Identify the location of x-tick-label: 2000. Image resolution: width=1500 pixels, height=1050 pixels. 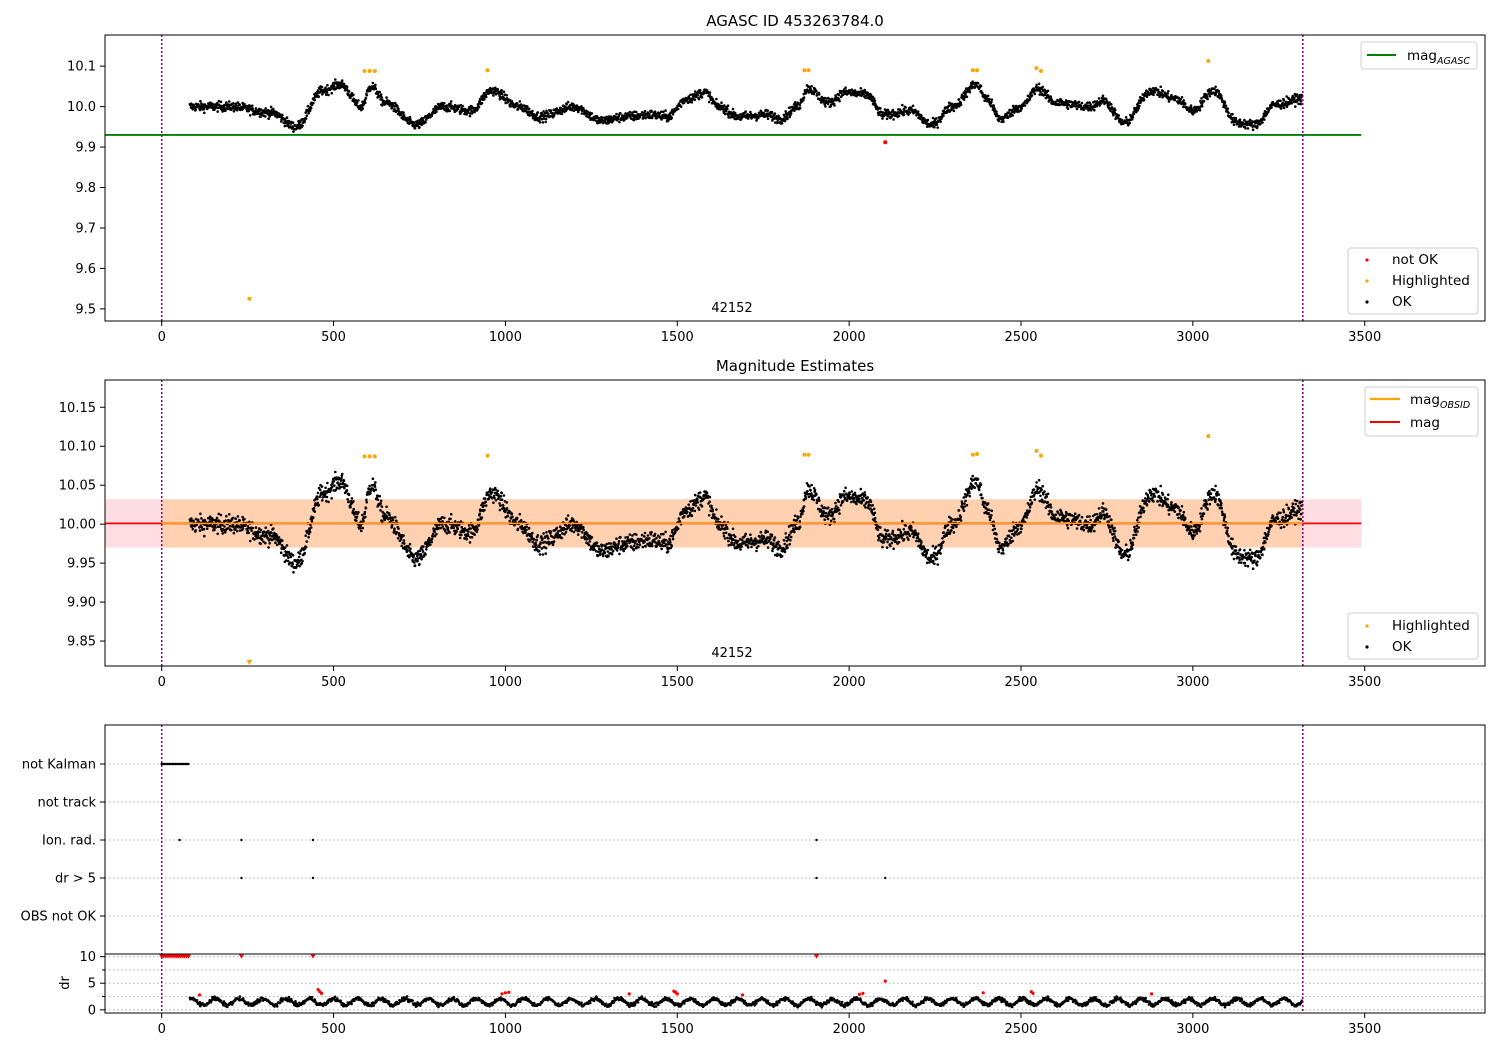
(849, 337).